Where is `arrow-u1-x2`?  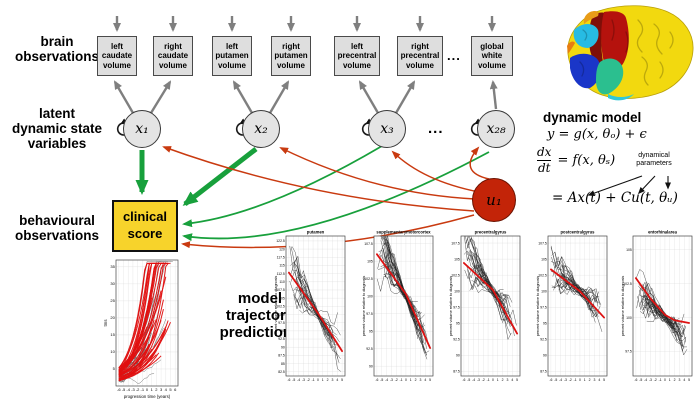
arrow-u1-x2 is located at coordinates (377, 173).